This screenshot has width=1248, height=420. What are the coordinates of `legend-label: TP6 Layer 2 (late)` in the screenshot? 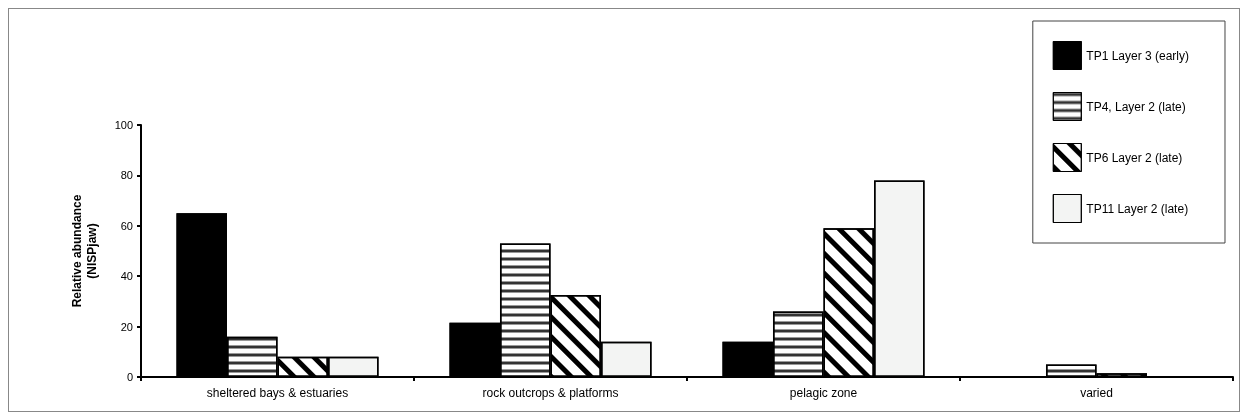 It's located at (1134, 157).